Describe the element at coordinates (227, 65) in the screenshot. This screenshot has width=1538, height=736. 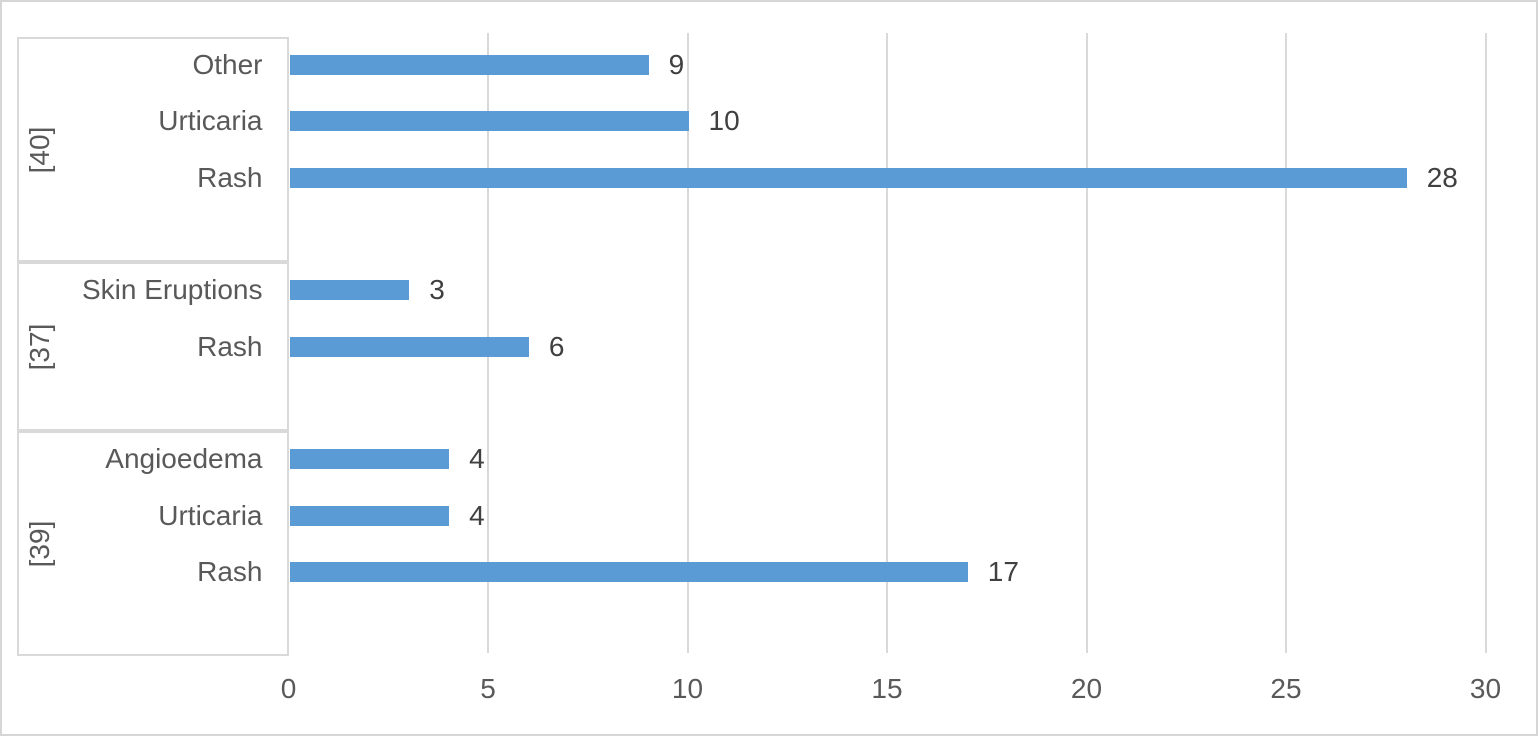
I see `category-label: Other` at that location.